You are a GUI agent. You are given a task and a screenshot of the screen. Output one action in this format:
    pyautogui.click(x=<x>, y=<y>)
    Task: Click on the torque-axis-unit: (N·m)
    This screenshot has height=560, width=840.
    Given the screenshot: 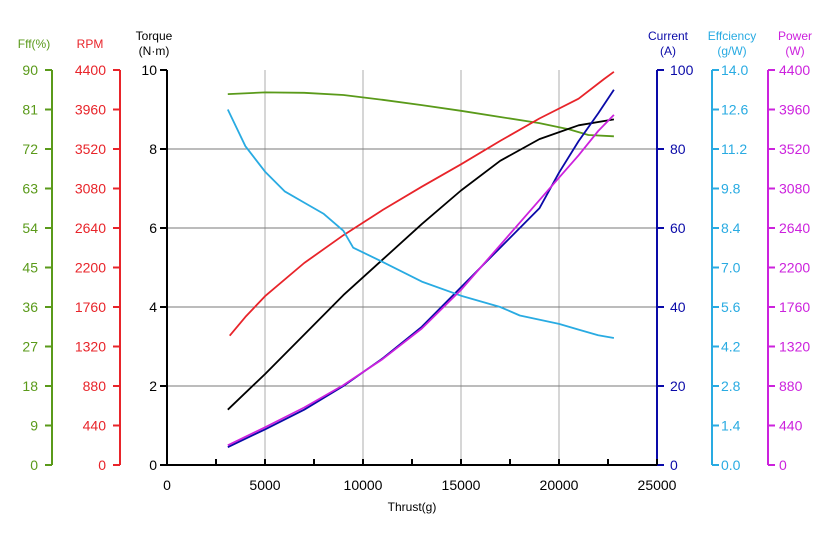 What is the action you would take?
    pyautogui.click(x=154, y=51)
    